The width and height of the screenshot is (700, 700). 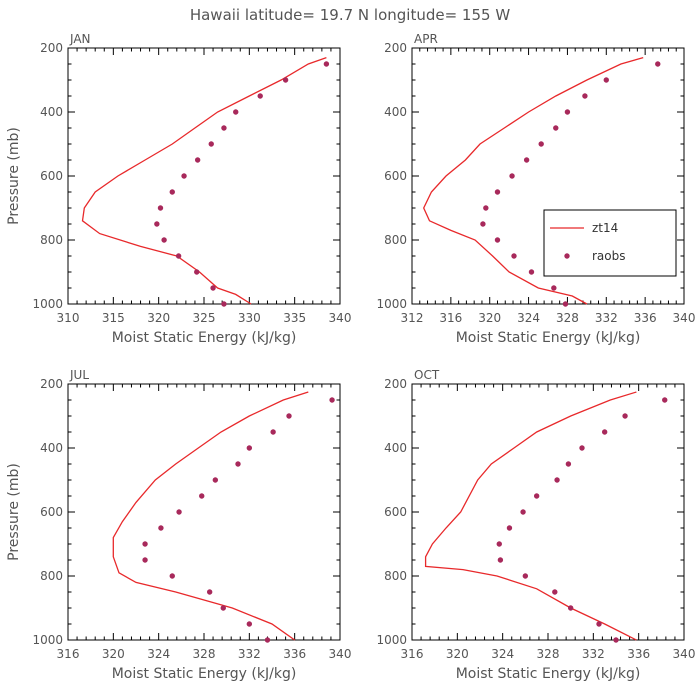 I want to click on y-tick-label-jul: 800, so click(x=51, y=576).